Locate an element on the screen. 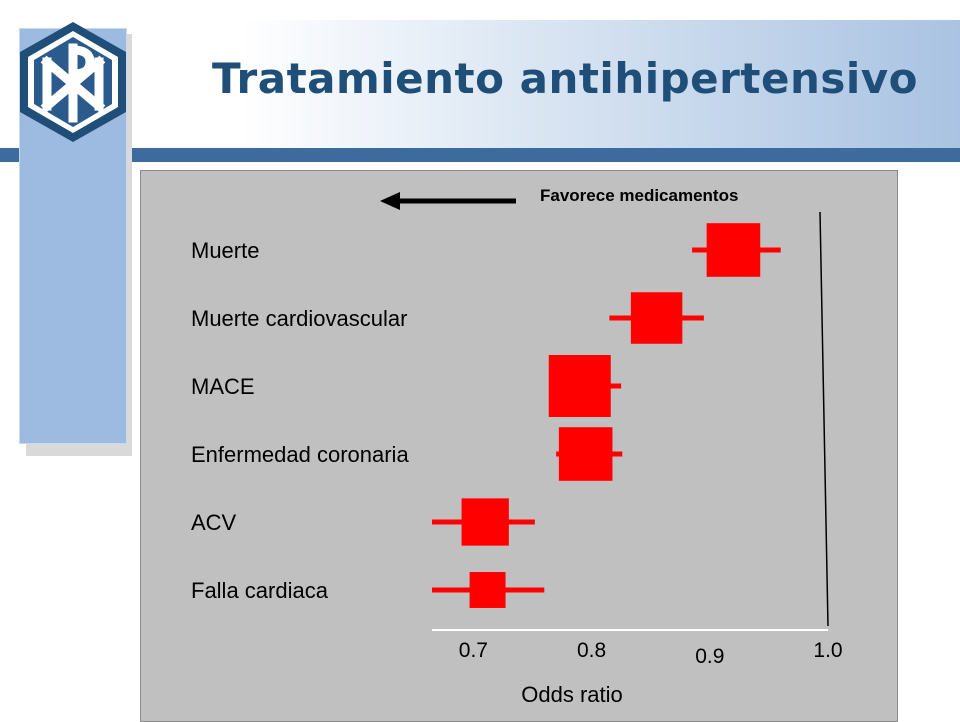 This screenshot has height=722, width=960. forest-row: Muerte is located at coordinates (486, 250).